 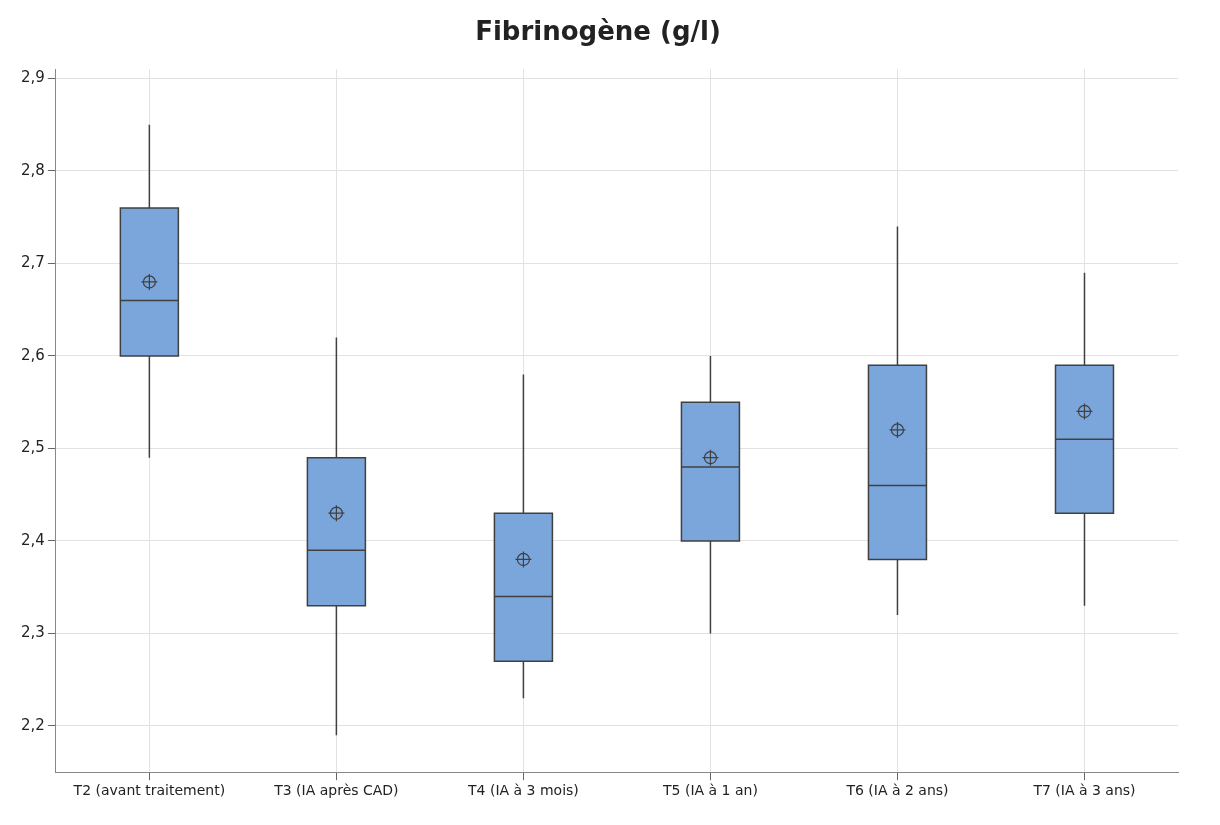 I want to click on x-tick-label: T2 (avant traitement), so click(x=149, y=790).